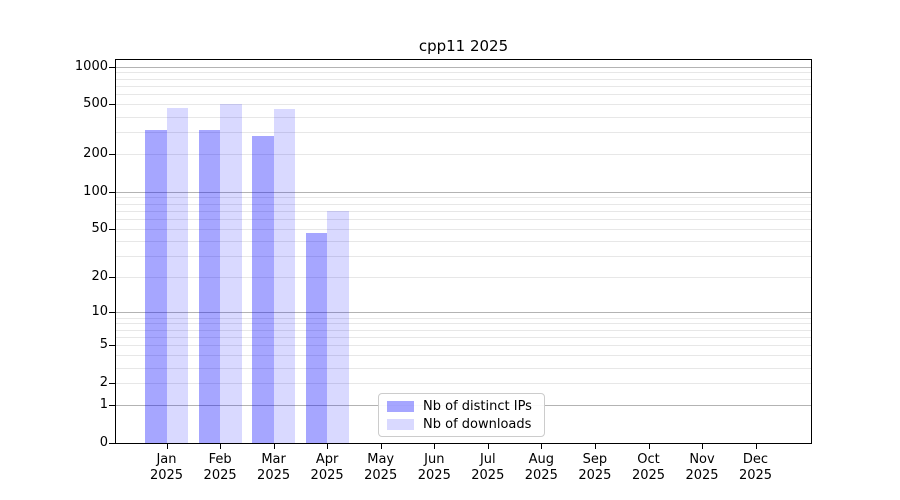  I want to click on x-tick-label-may: May 2025, so click(381, 467).